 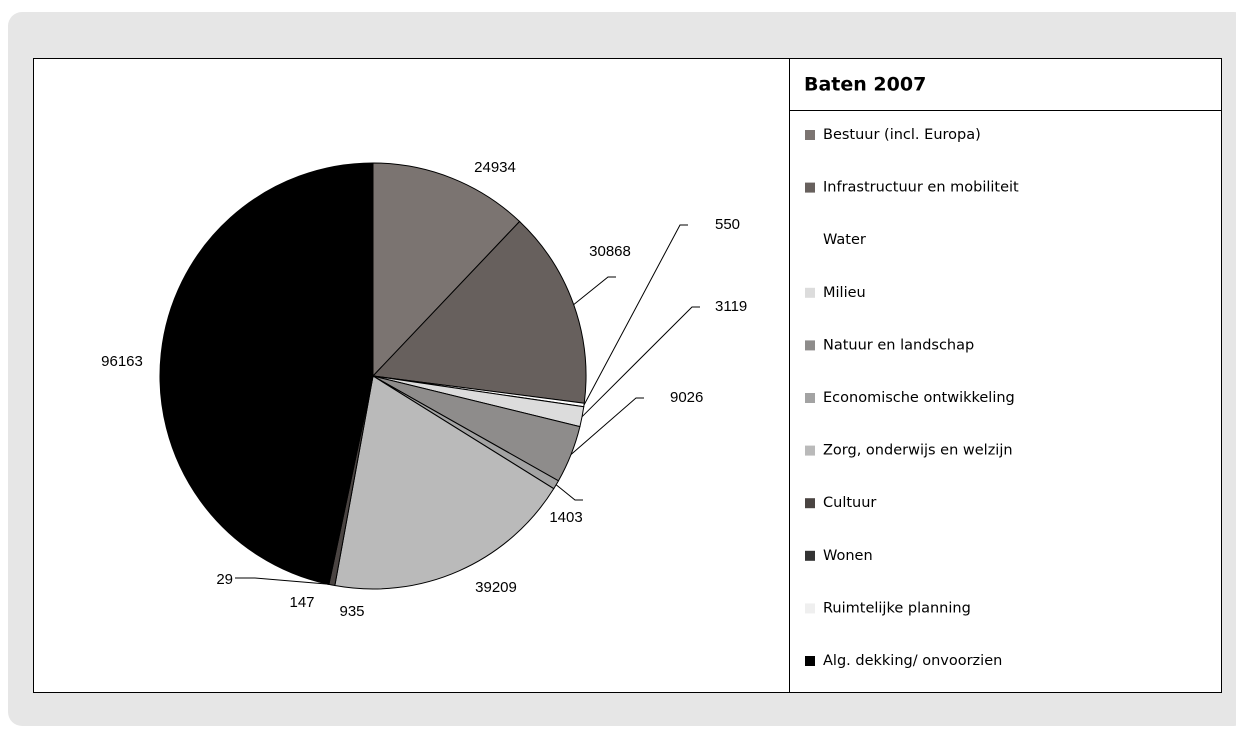 I want to click on data-label: 24934, so click(x=495, y=167).